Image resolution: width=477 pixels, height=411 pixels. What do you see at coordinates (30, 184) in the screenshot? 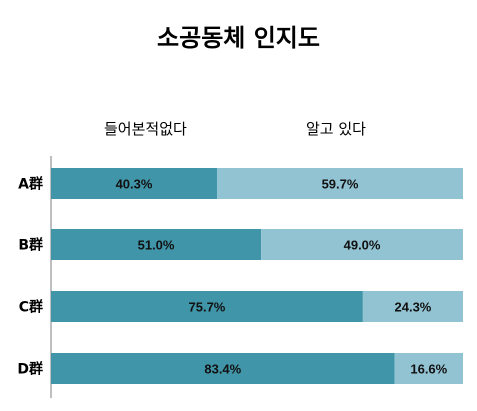
I see `category-label: A群` at bounding box center [30, 184].